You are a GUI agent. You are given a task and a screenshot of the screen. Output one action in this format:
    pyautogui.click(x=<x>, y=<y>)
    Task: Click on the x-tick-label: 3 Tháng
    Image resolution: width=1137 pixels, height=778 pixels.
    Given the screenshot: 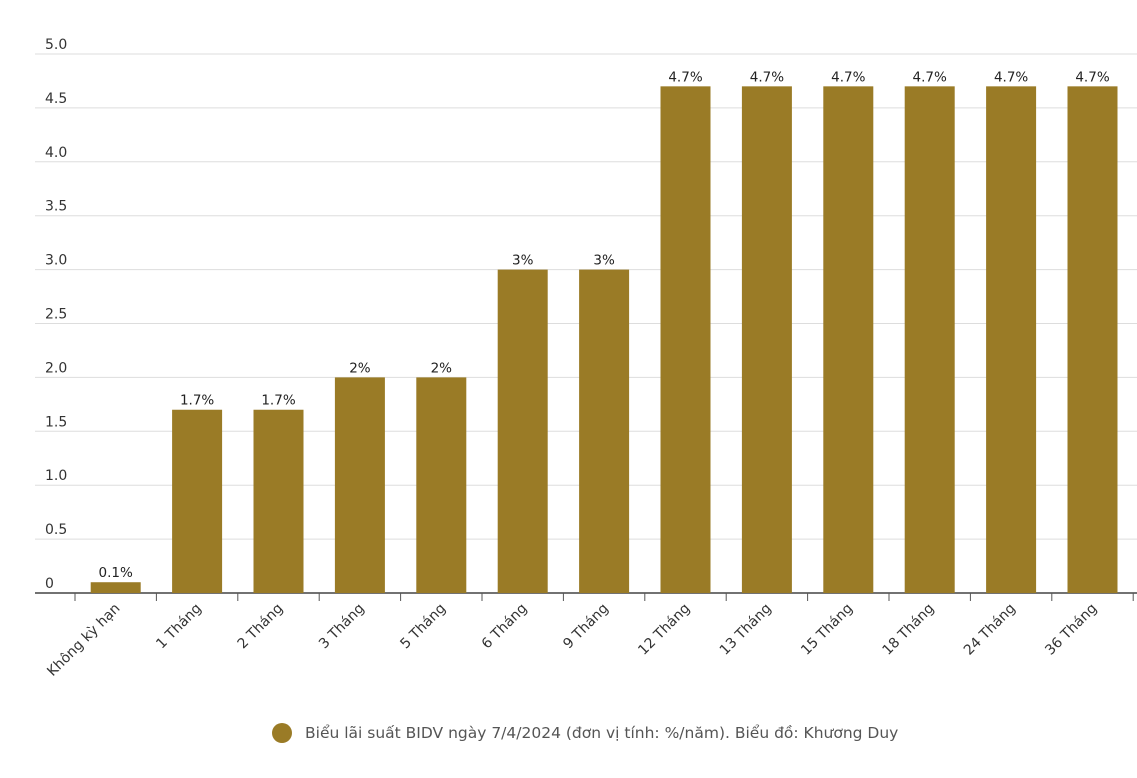 What is the action you would take?
    pyautogui.click(x=342, y=627)
    